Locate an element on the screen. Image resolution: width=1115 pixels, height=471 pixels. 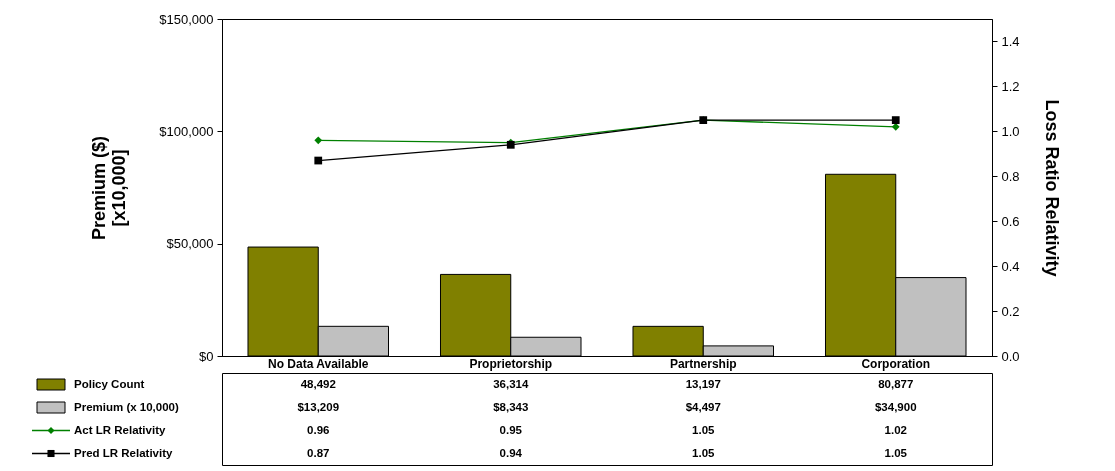
data-label: 13,197 is located at coordinates (703, 383).